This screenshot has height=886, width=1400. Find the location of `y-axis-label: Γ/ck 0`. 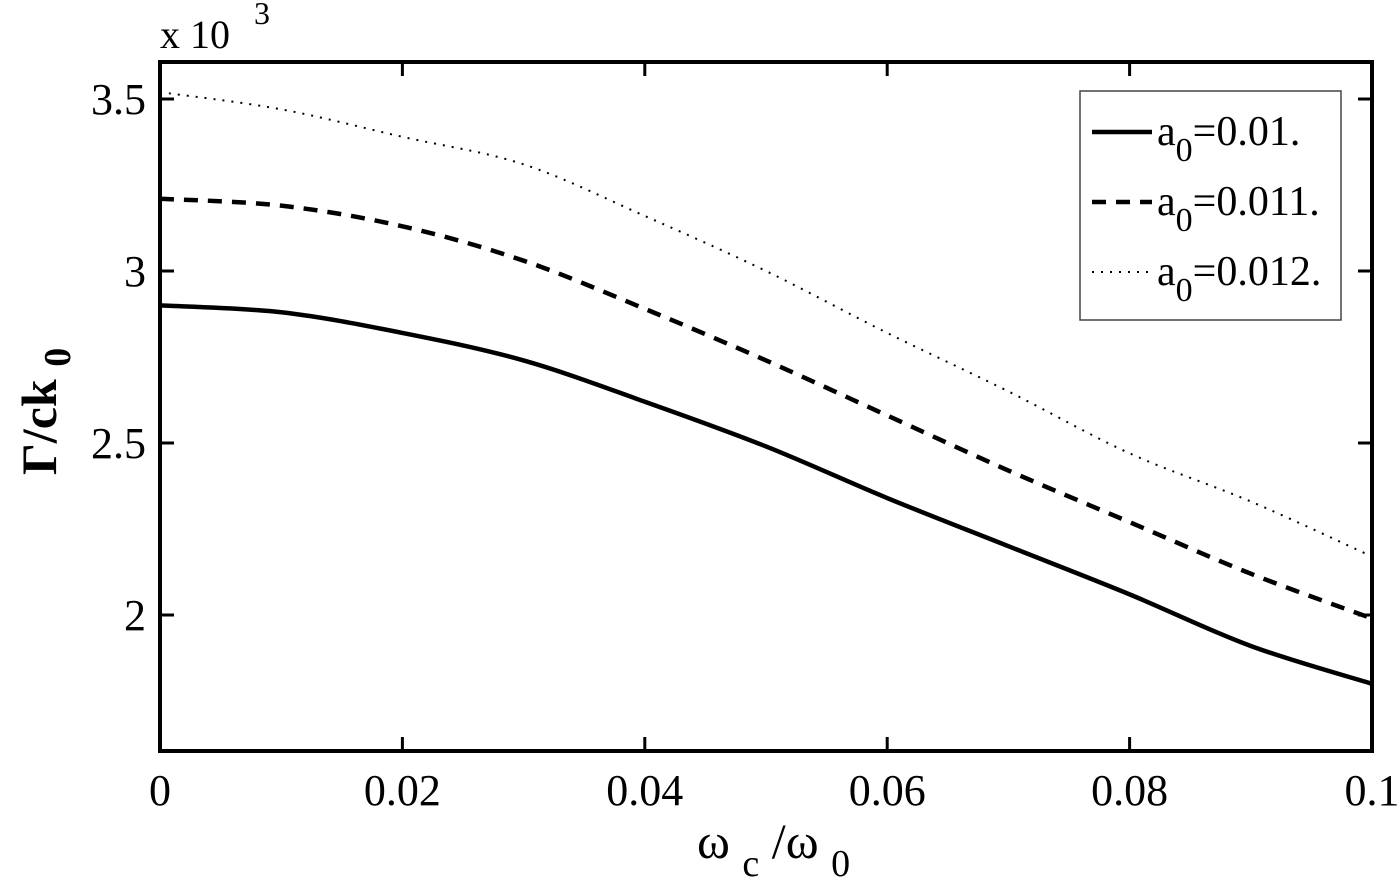

y-axis-label: Γ/ck 0 is located at coordinates (45, 411).